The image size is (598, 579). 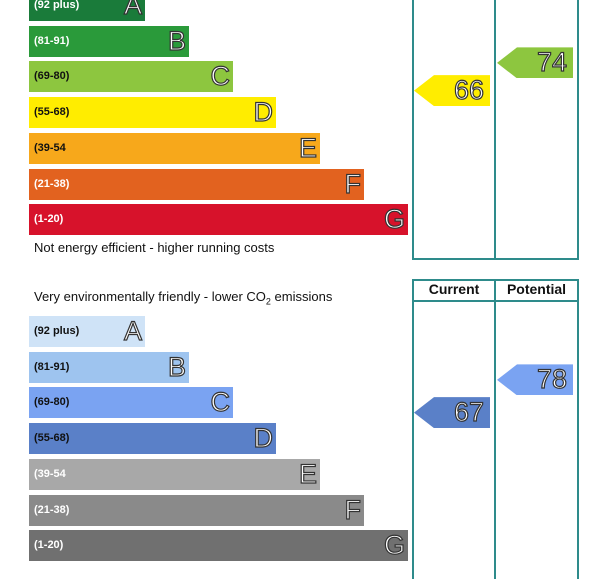 I want to click on potential-rating-arrow: 78, so click(x=535, y=380).